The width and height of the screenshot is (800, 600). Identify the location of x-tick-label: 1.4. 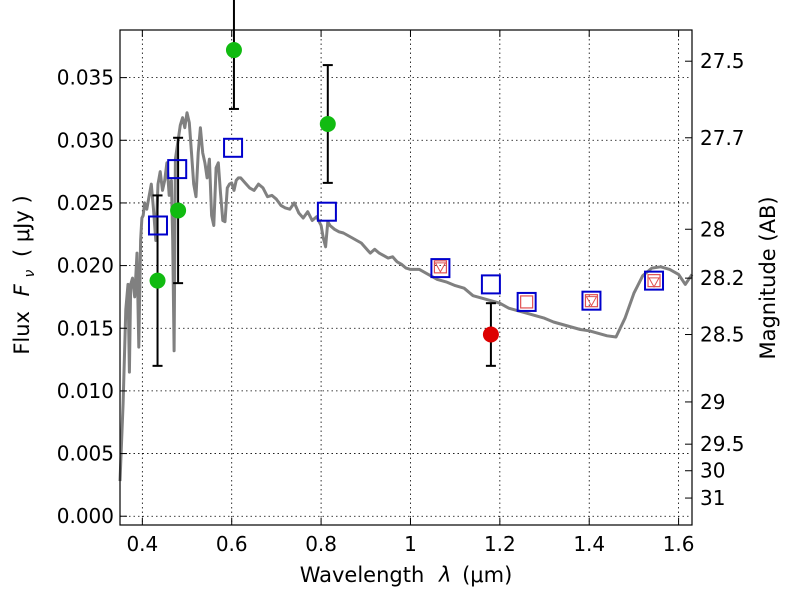
(589, 544).